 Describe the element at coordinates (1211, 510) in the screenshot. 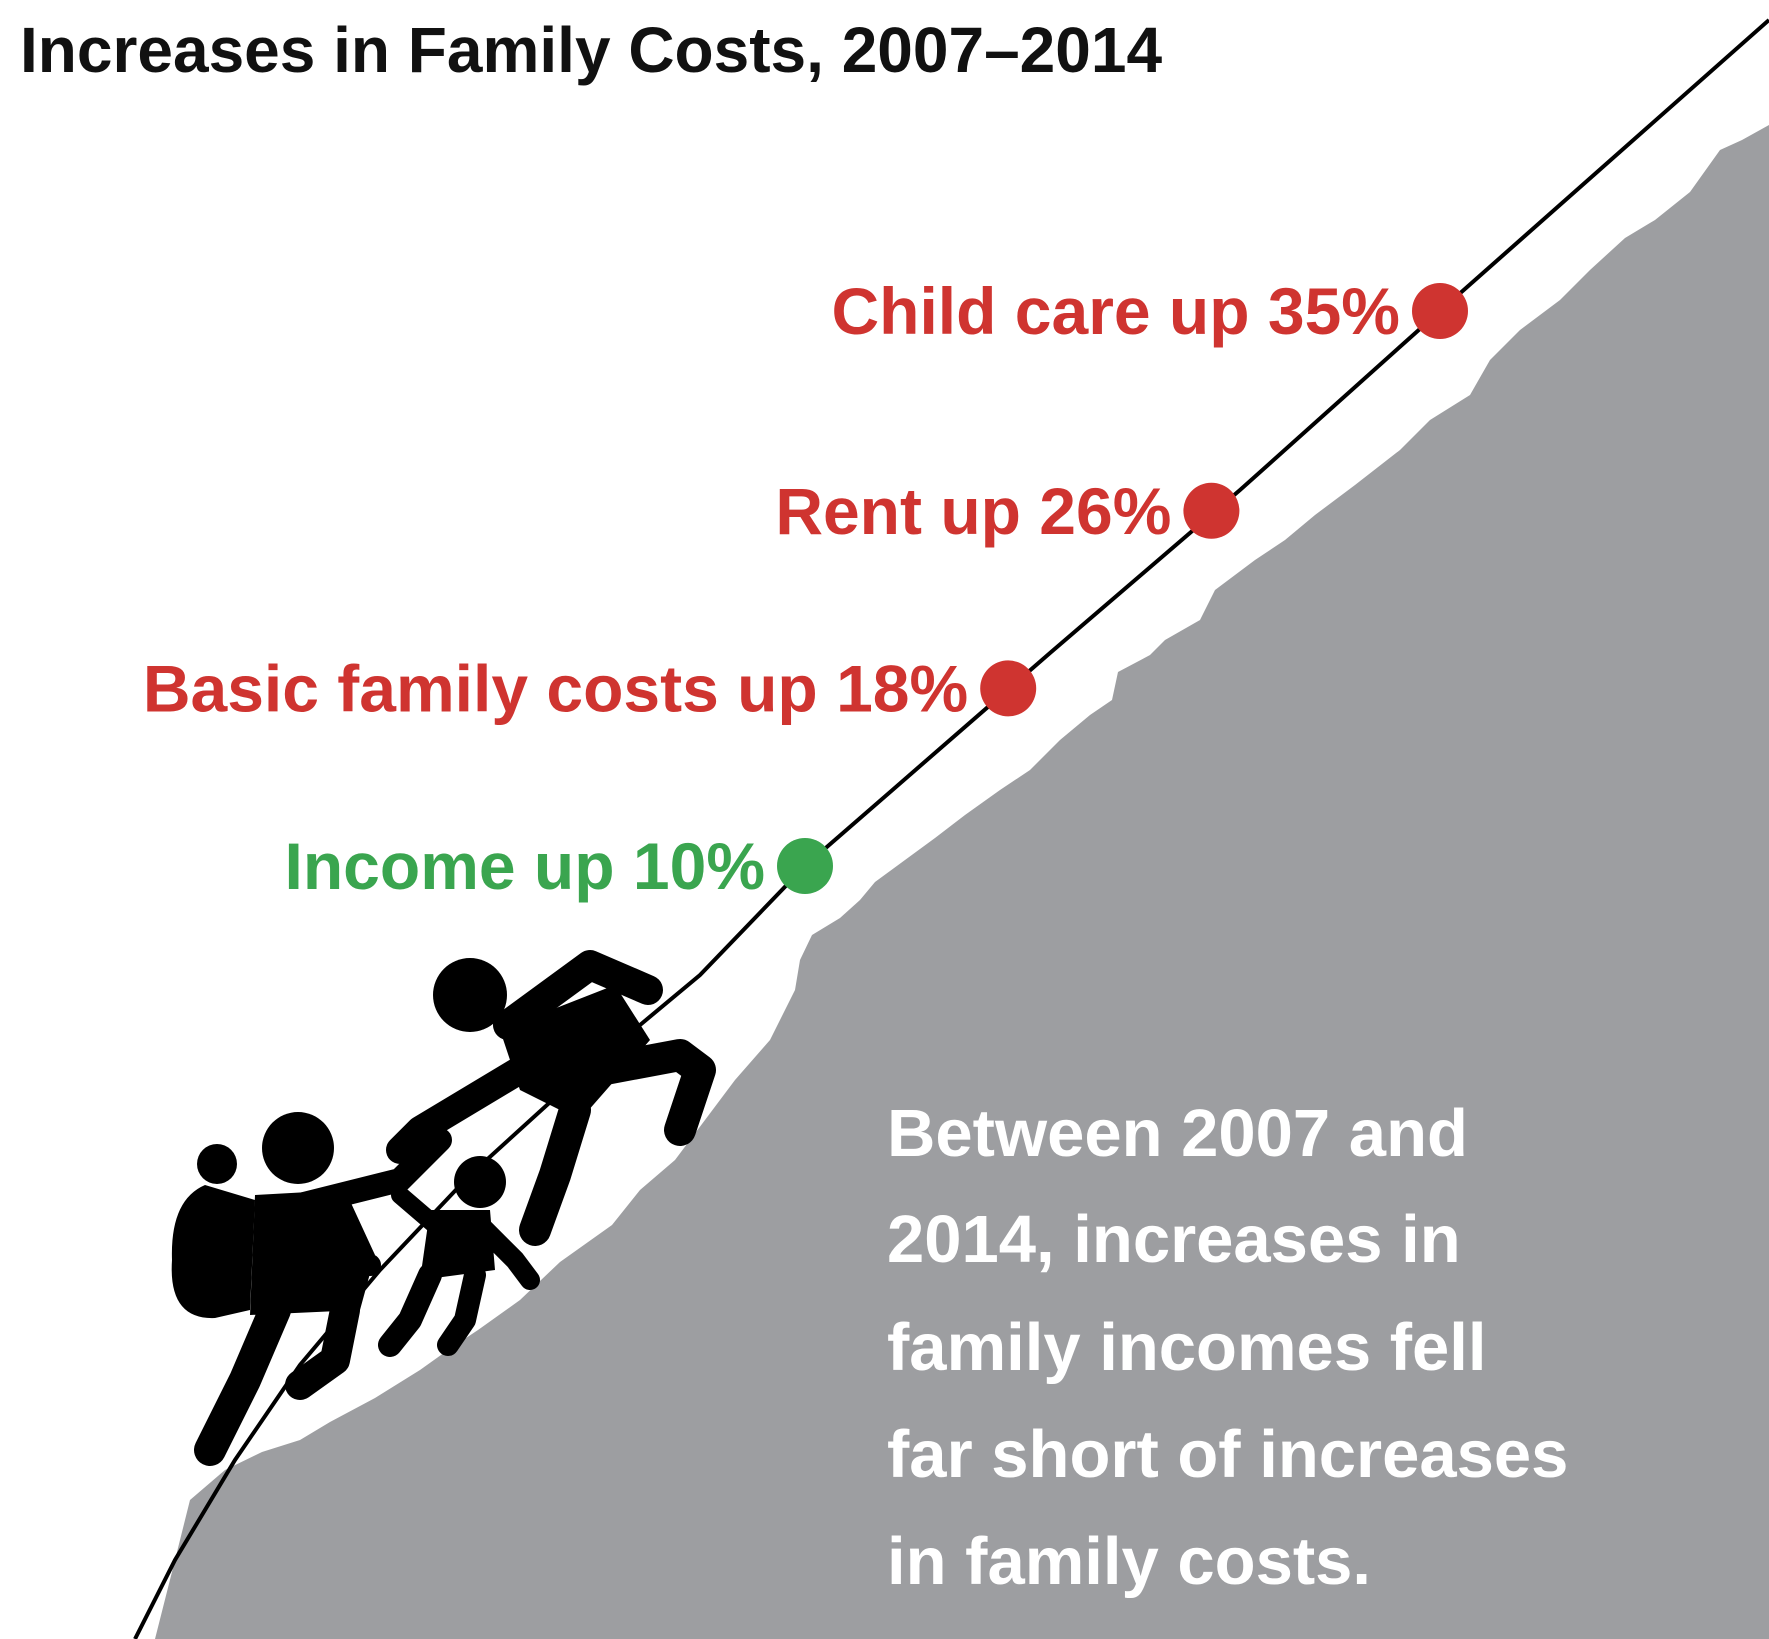

I see `data-point-rent` at that location.